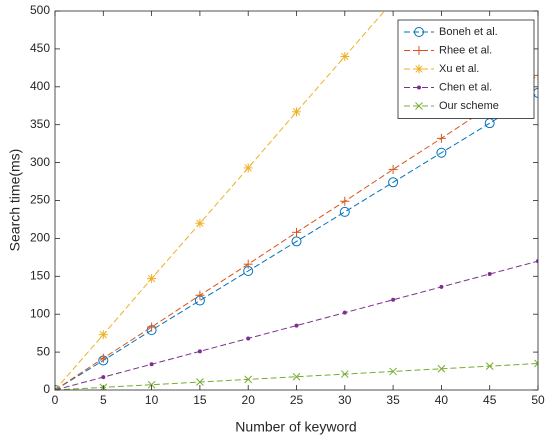 This screenshot has height=442, width=550. I want to click on x-tick-label: 25, so click(297, 400).